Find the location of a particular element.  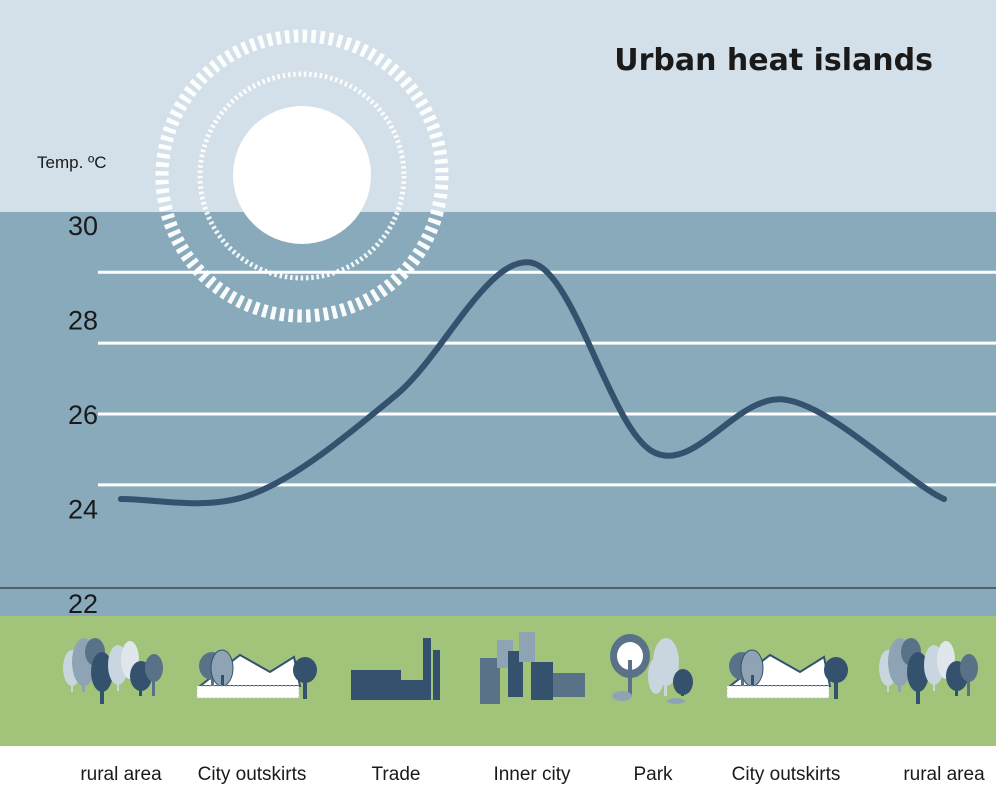

x-tick-label: Park is located at coordinates (653, 774).